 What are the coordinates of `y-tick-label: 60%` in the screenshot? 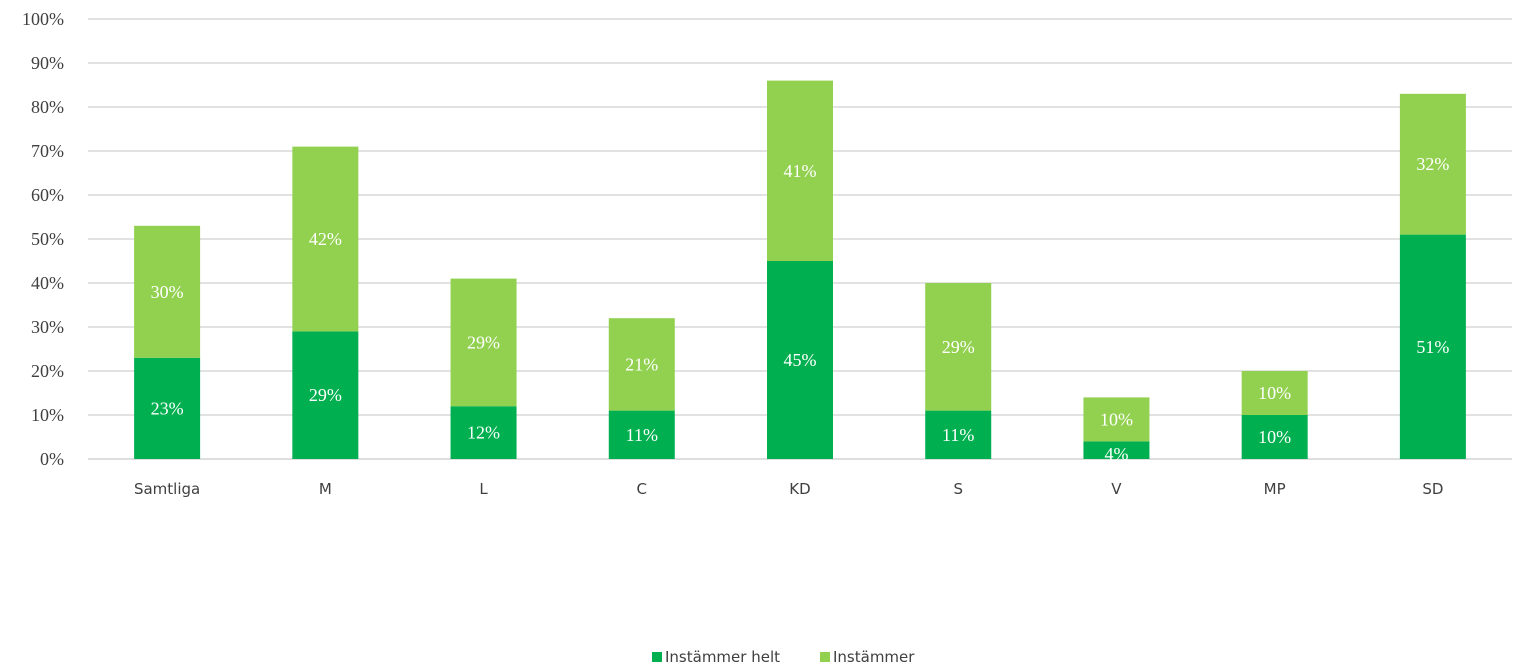 It's located at (47, 195).